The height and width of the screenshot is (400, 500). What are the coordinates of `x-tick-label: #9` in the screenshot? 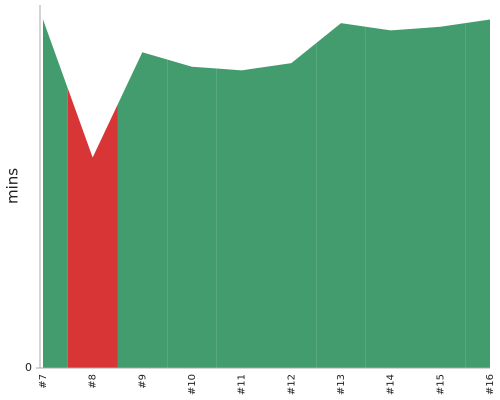 It's located at (142, 381).